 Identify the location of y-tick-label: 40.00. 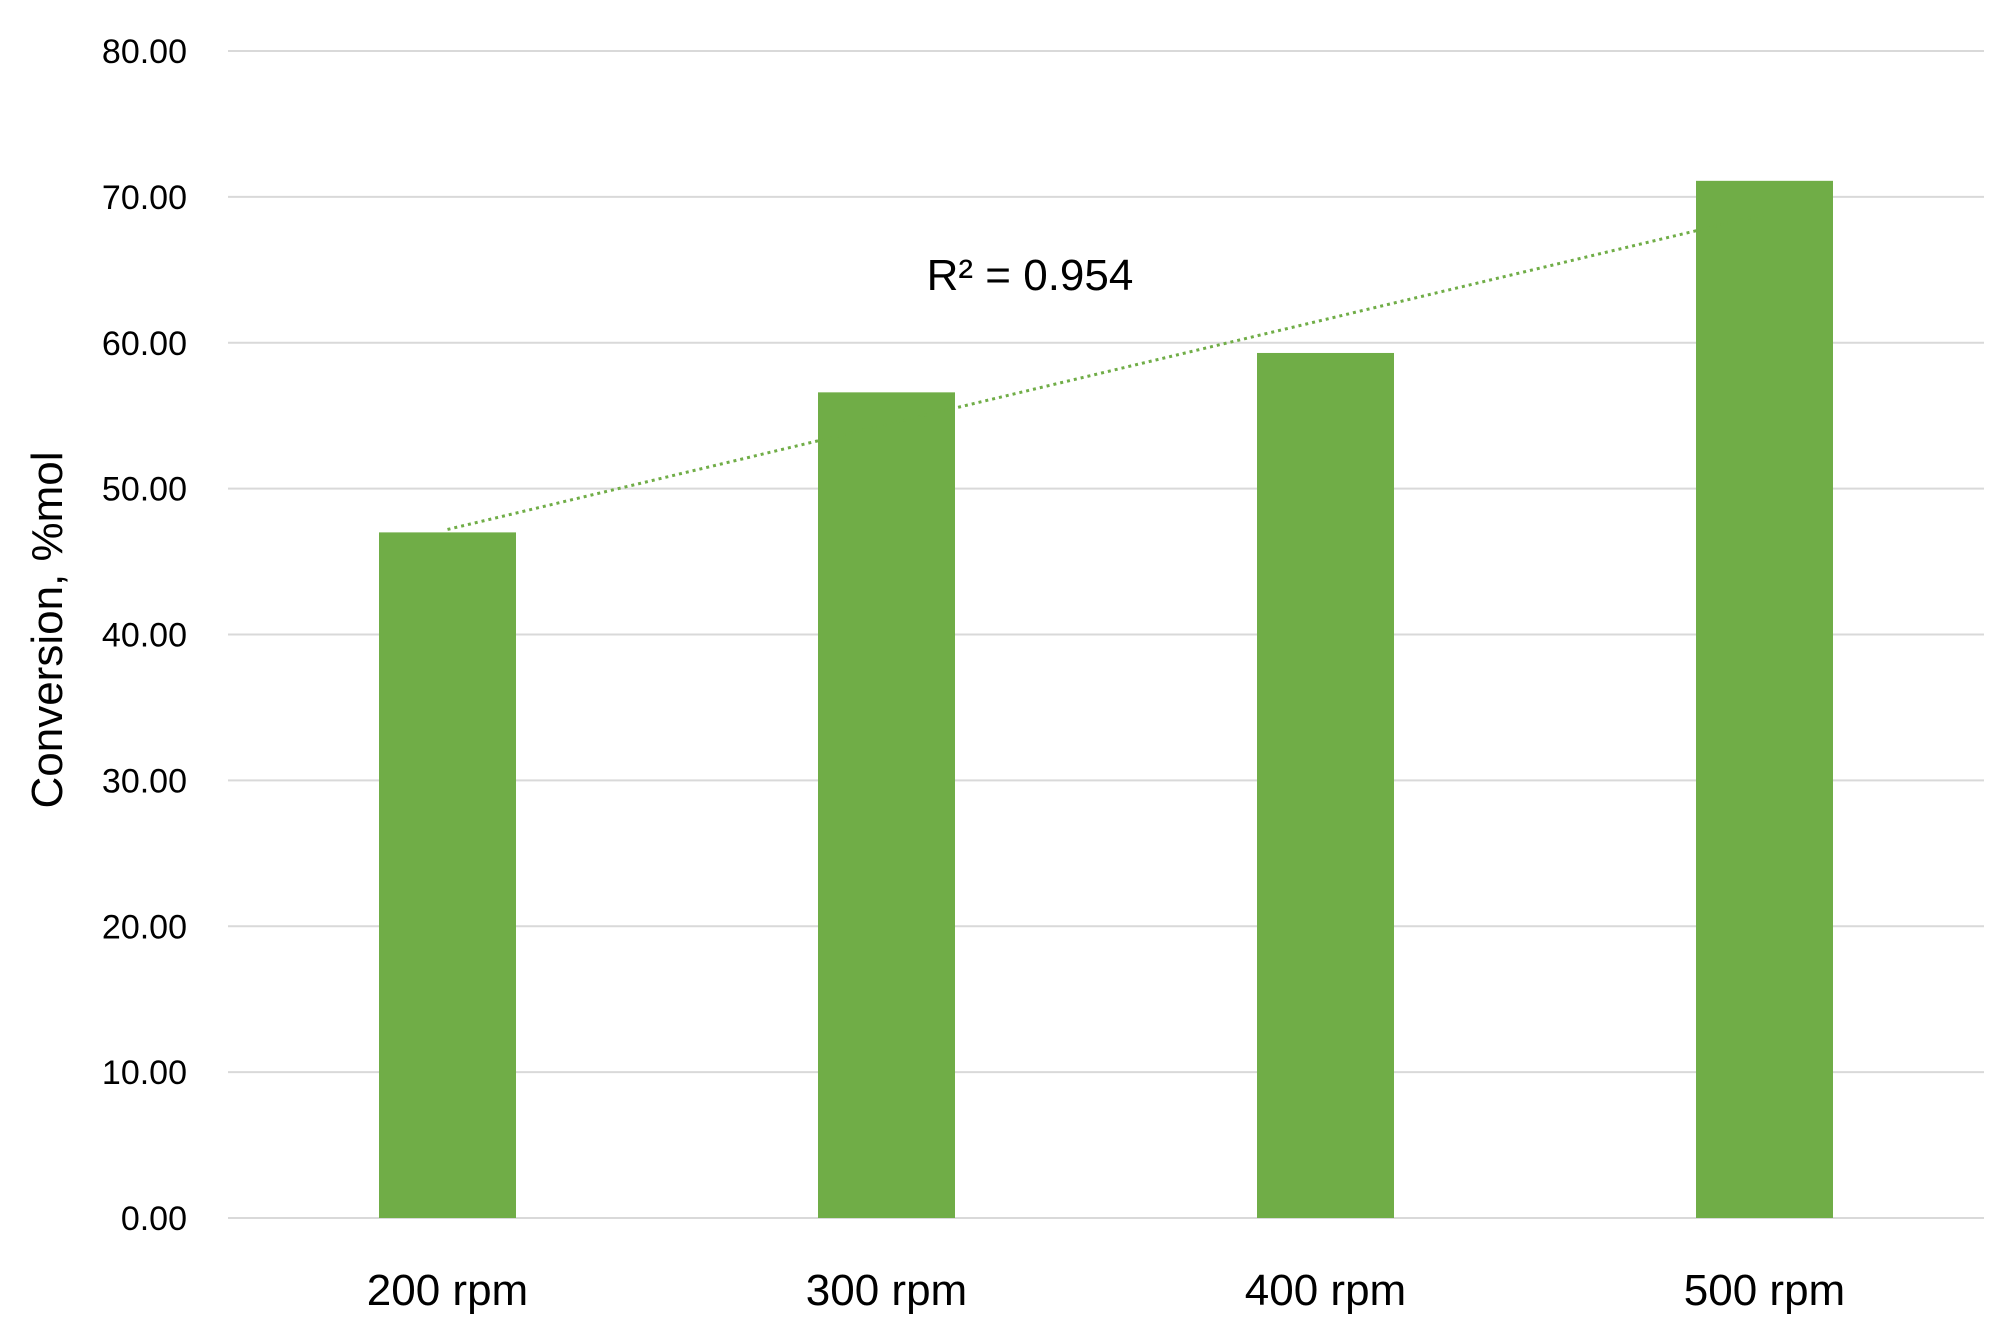
(144, 636).